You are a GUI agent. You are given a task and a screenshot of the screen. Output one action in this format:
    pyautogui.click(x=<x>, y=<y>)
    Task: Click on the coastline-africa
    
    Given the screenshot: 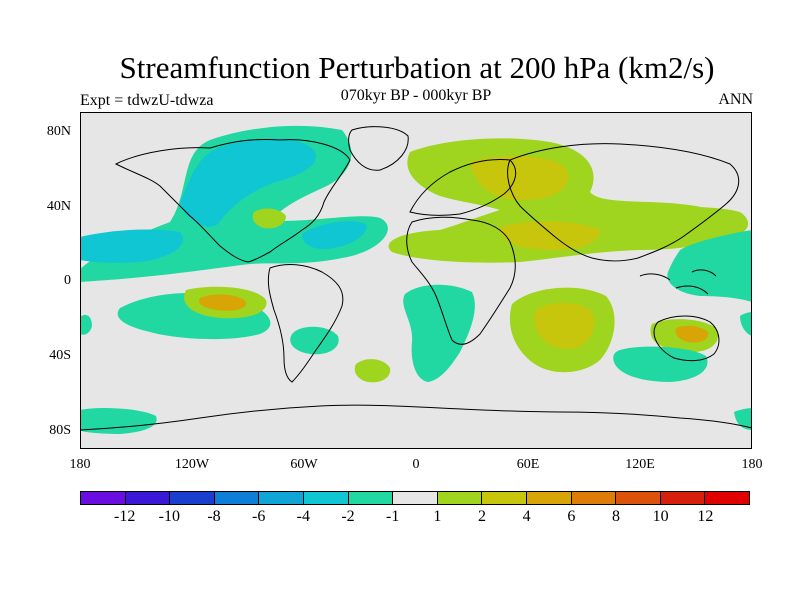 What is the action you would take?
    pyautogui.click(x=461, y=280)
    